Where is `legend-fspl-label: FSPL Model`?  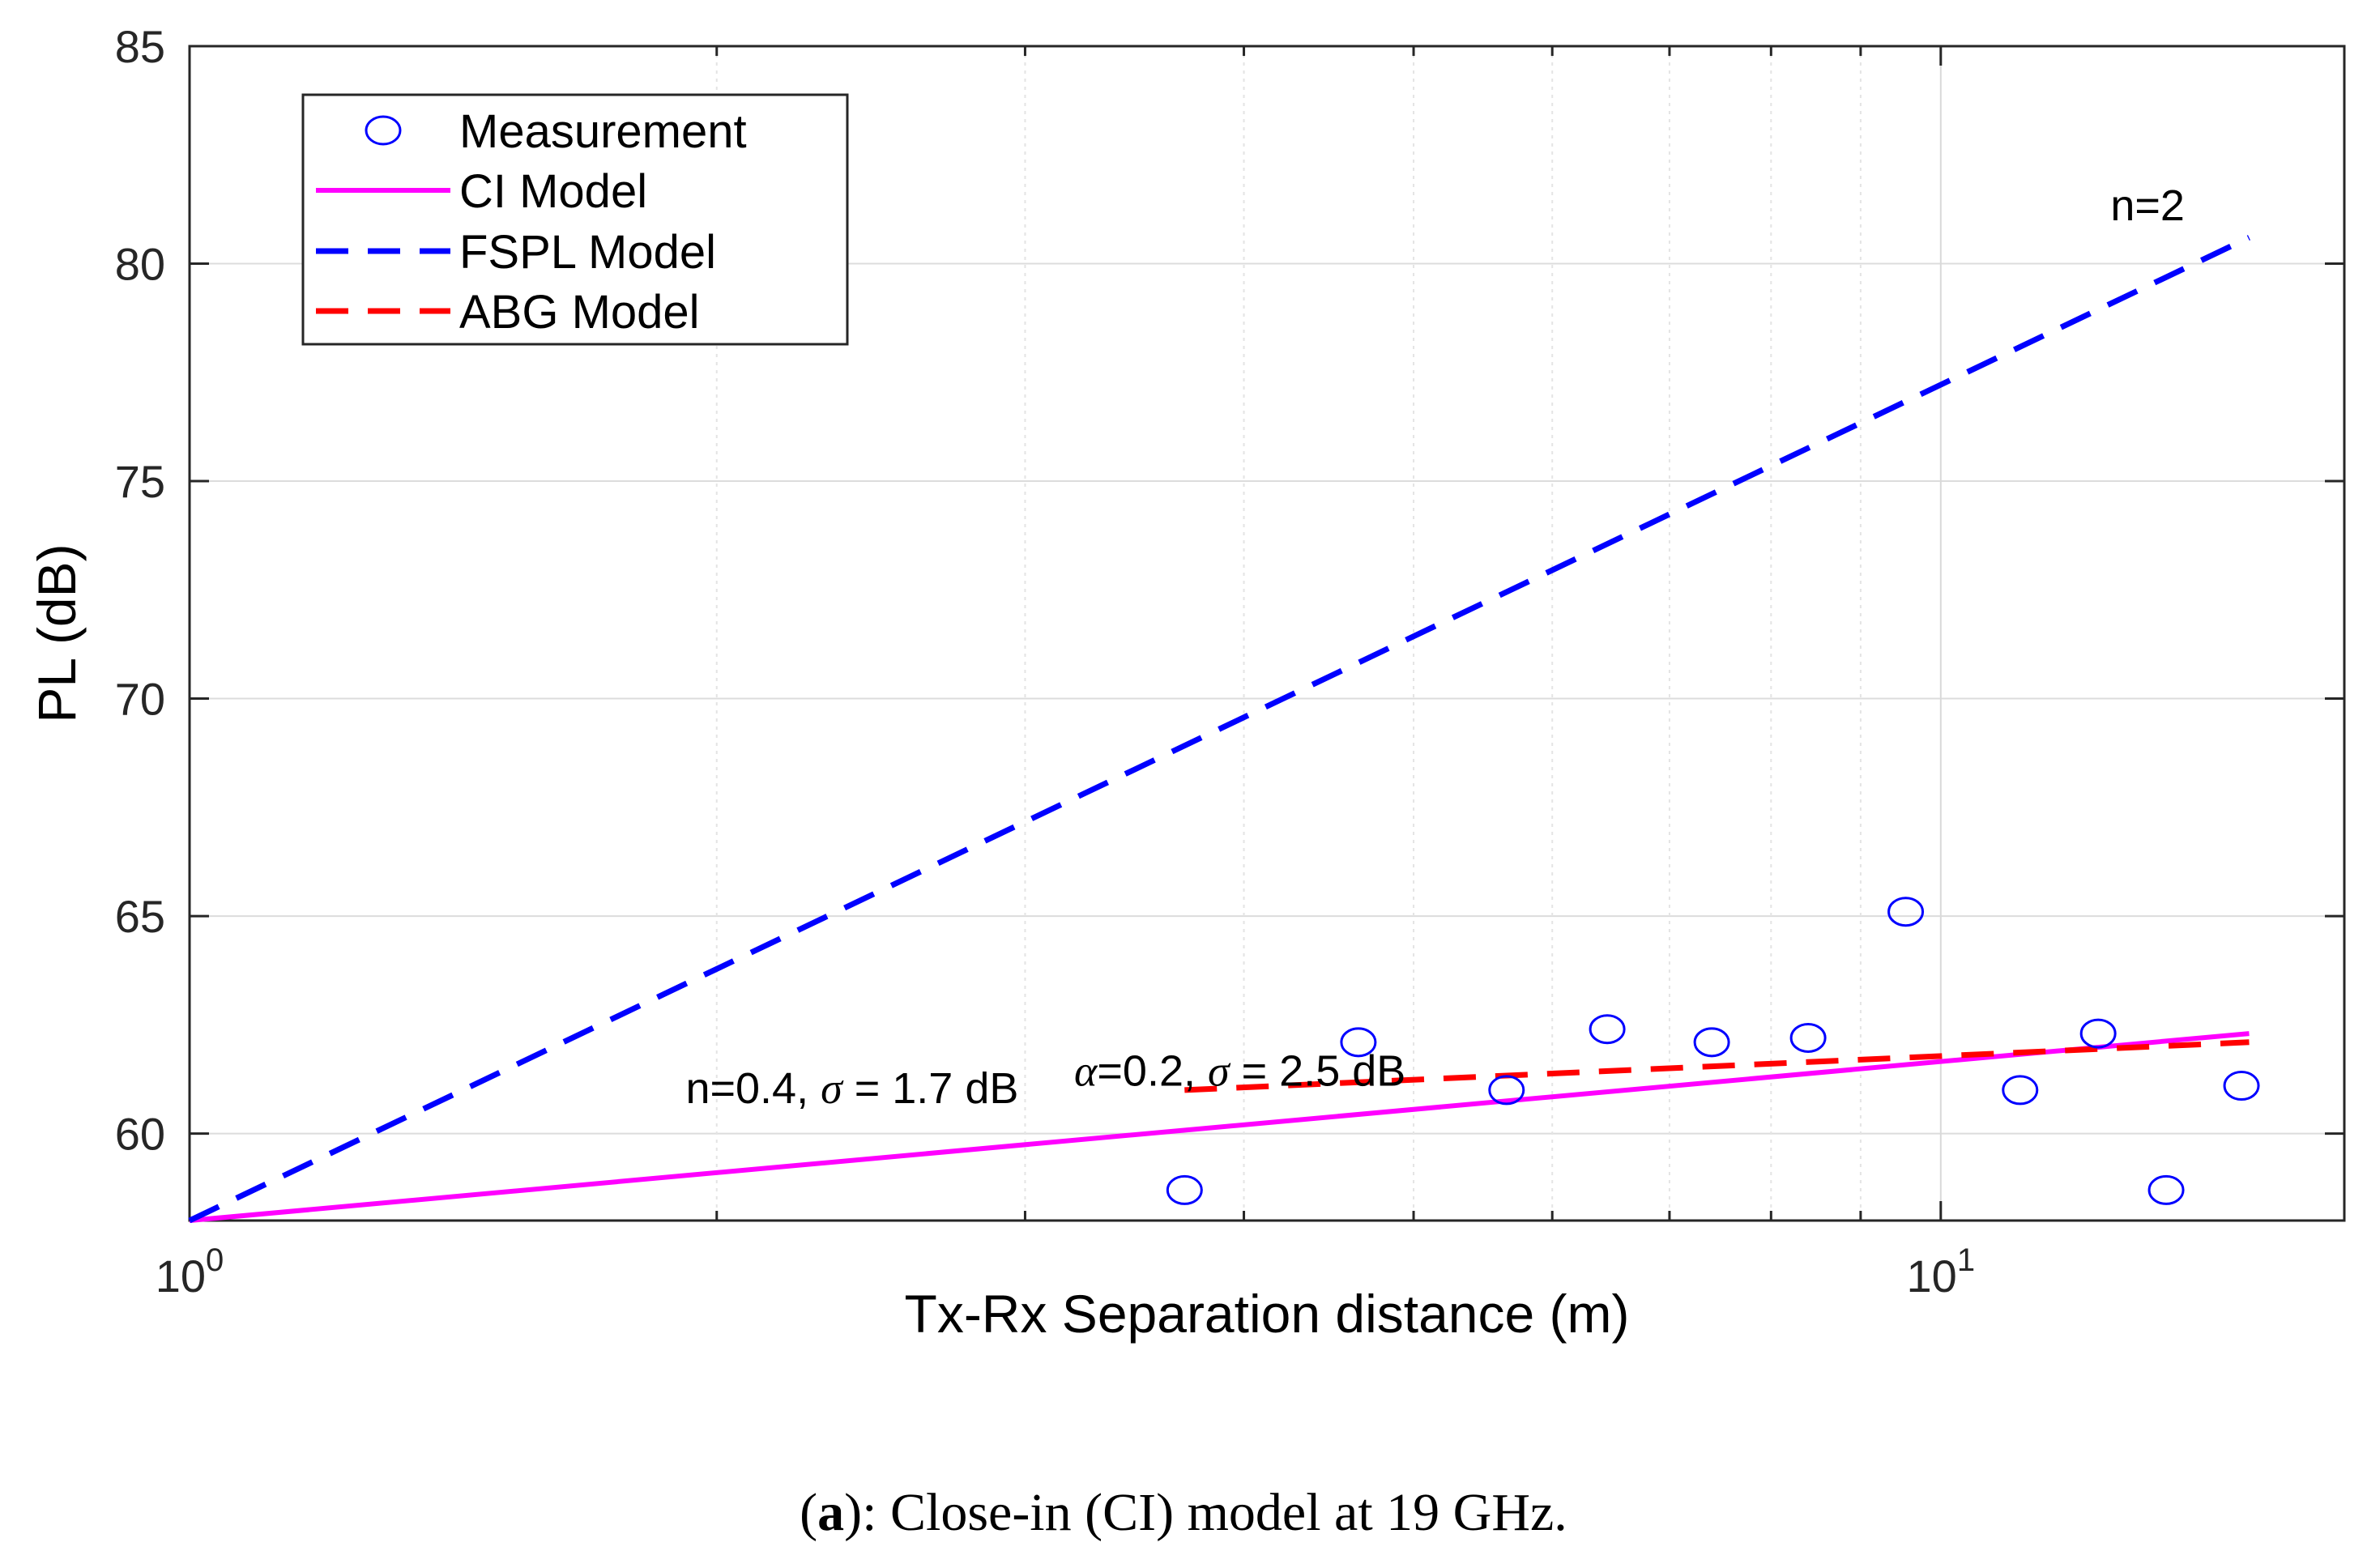 legend-fspl-label: FSPL Model is located at coordinates (587, 252).